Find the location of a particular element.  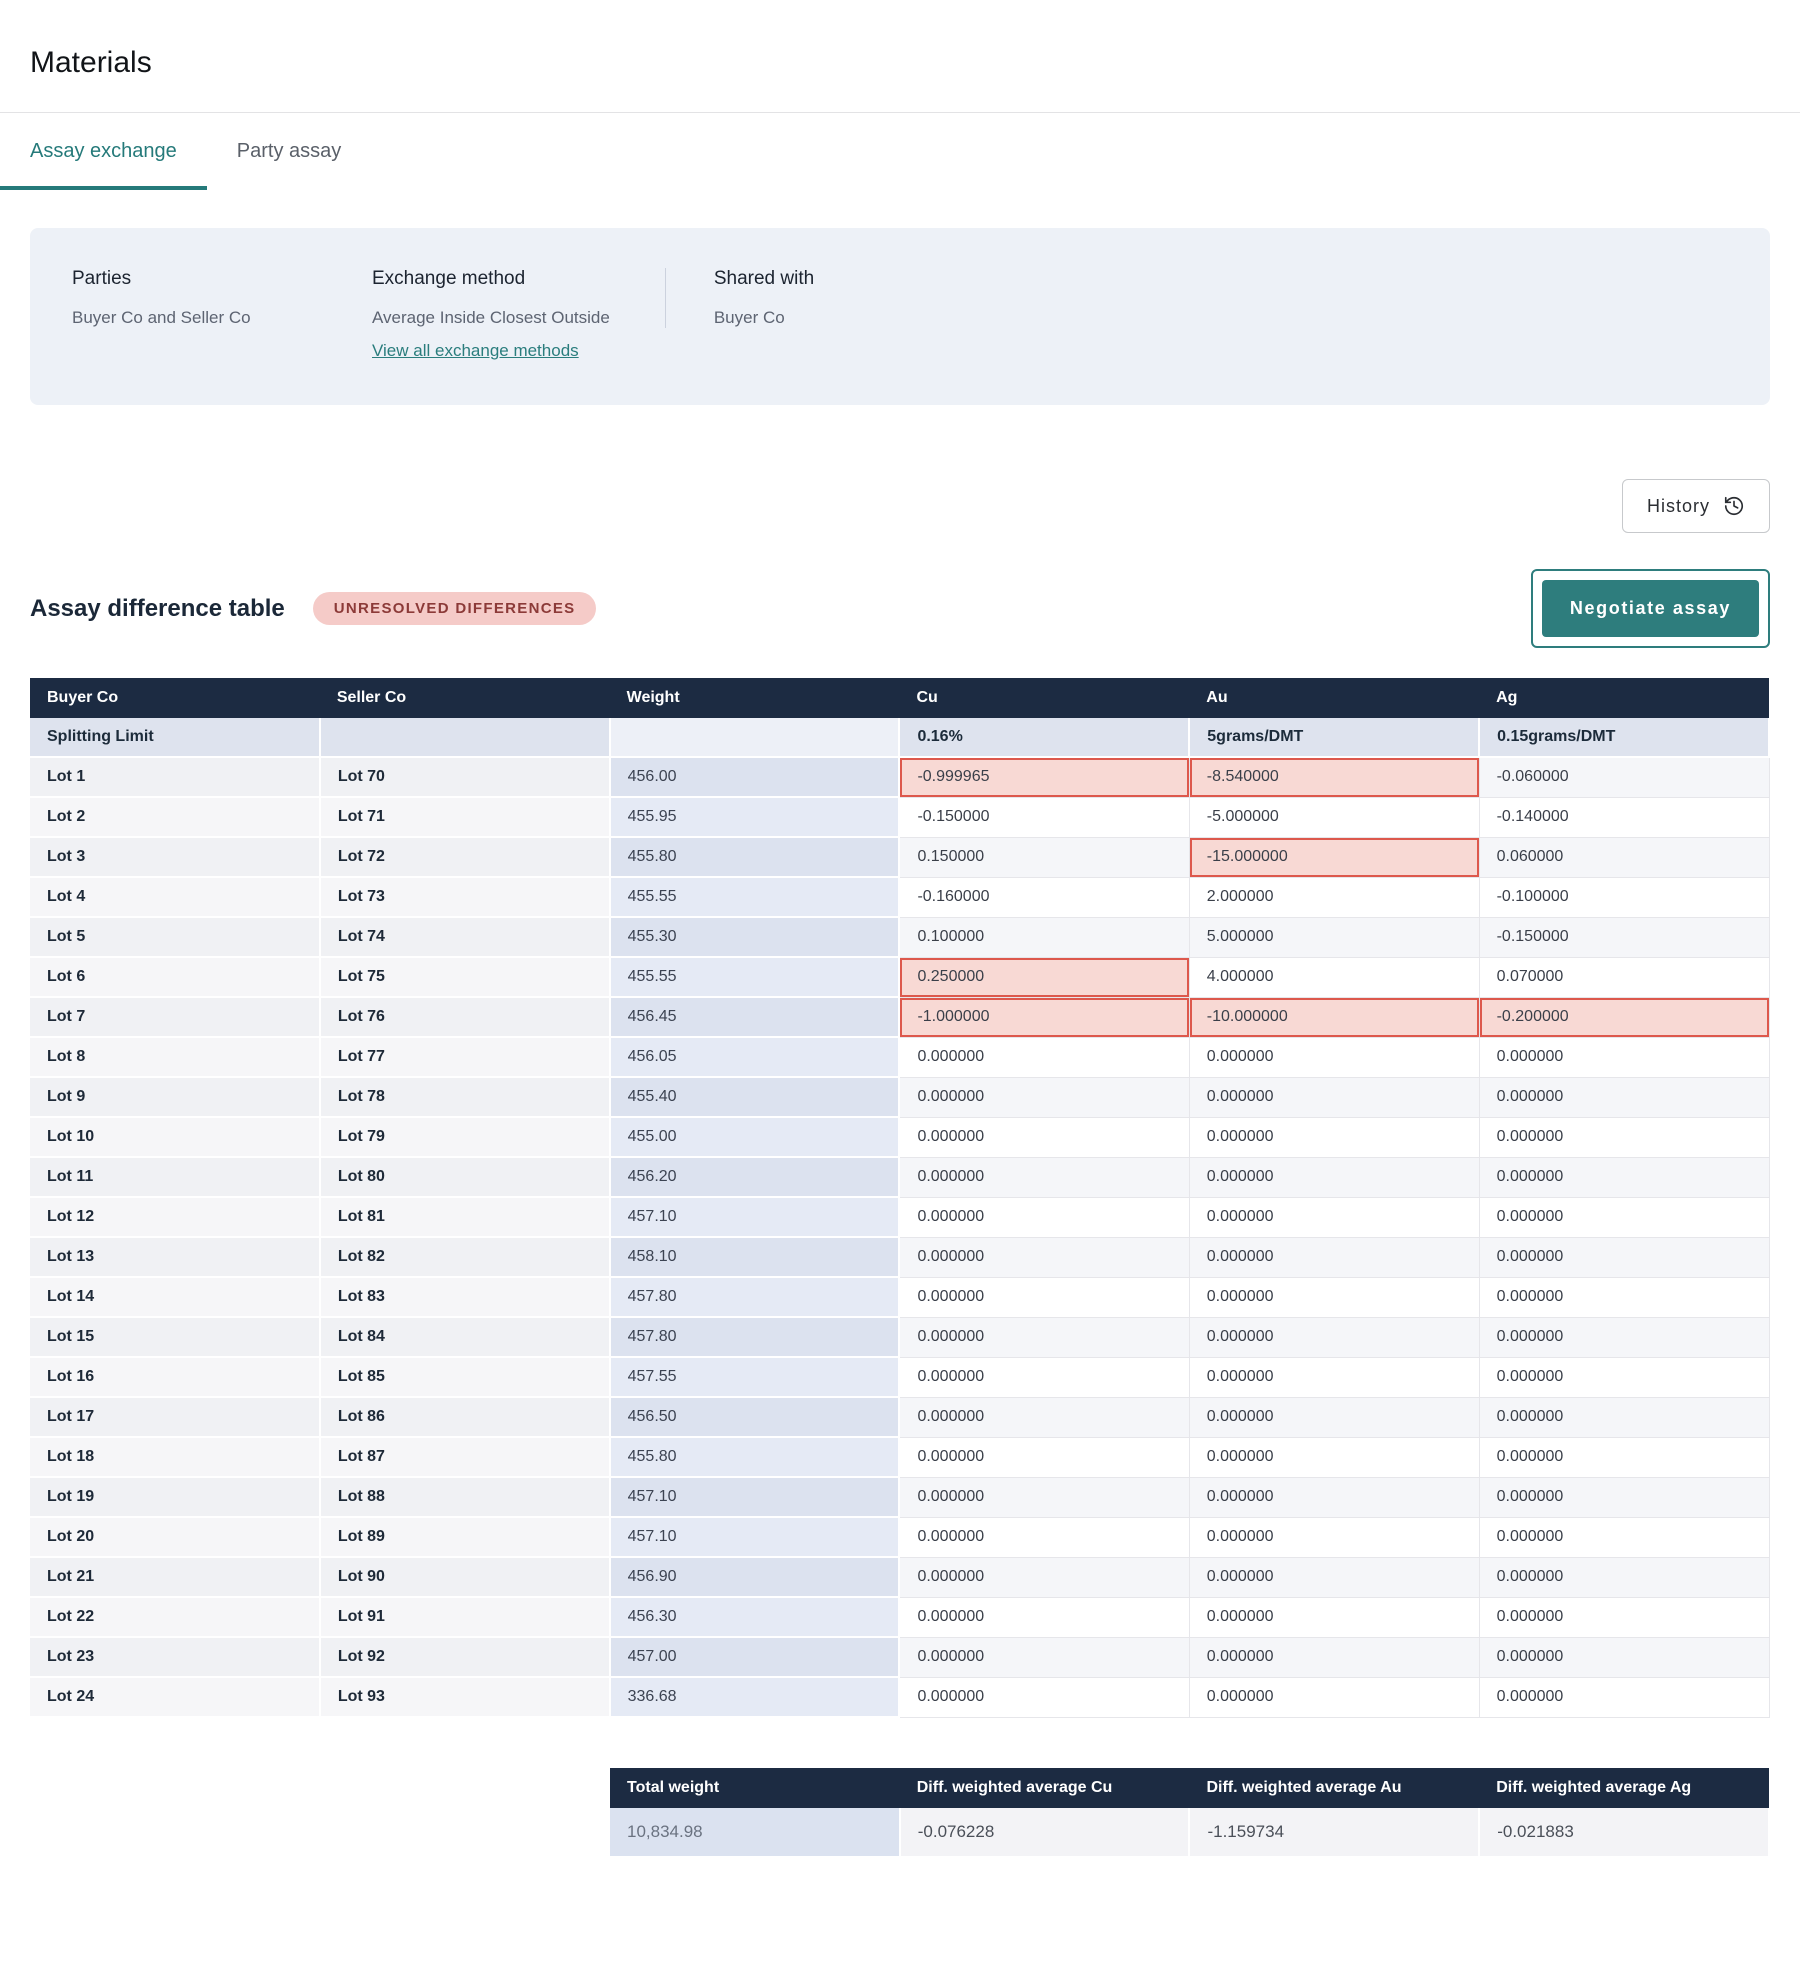

parties-label: Parties is located at coordinates (102, 278).